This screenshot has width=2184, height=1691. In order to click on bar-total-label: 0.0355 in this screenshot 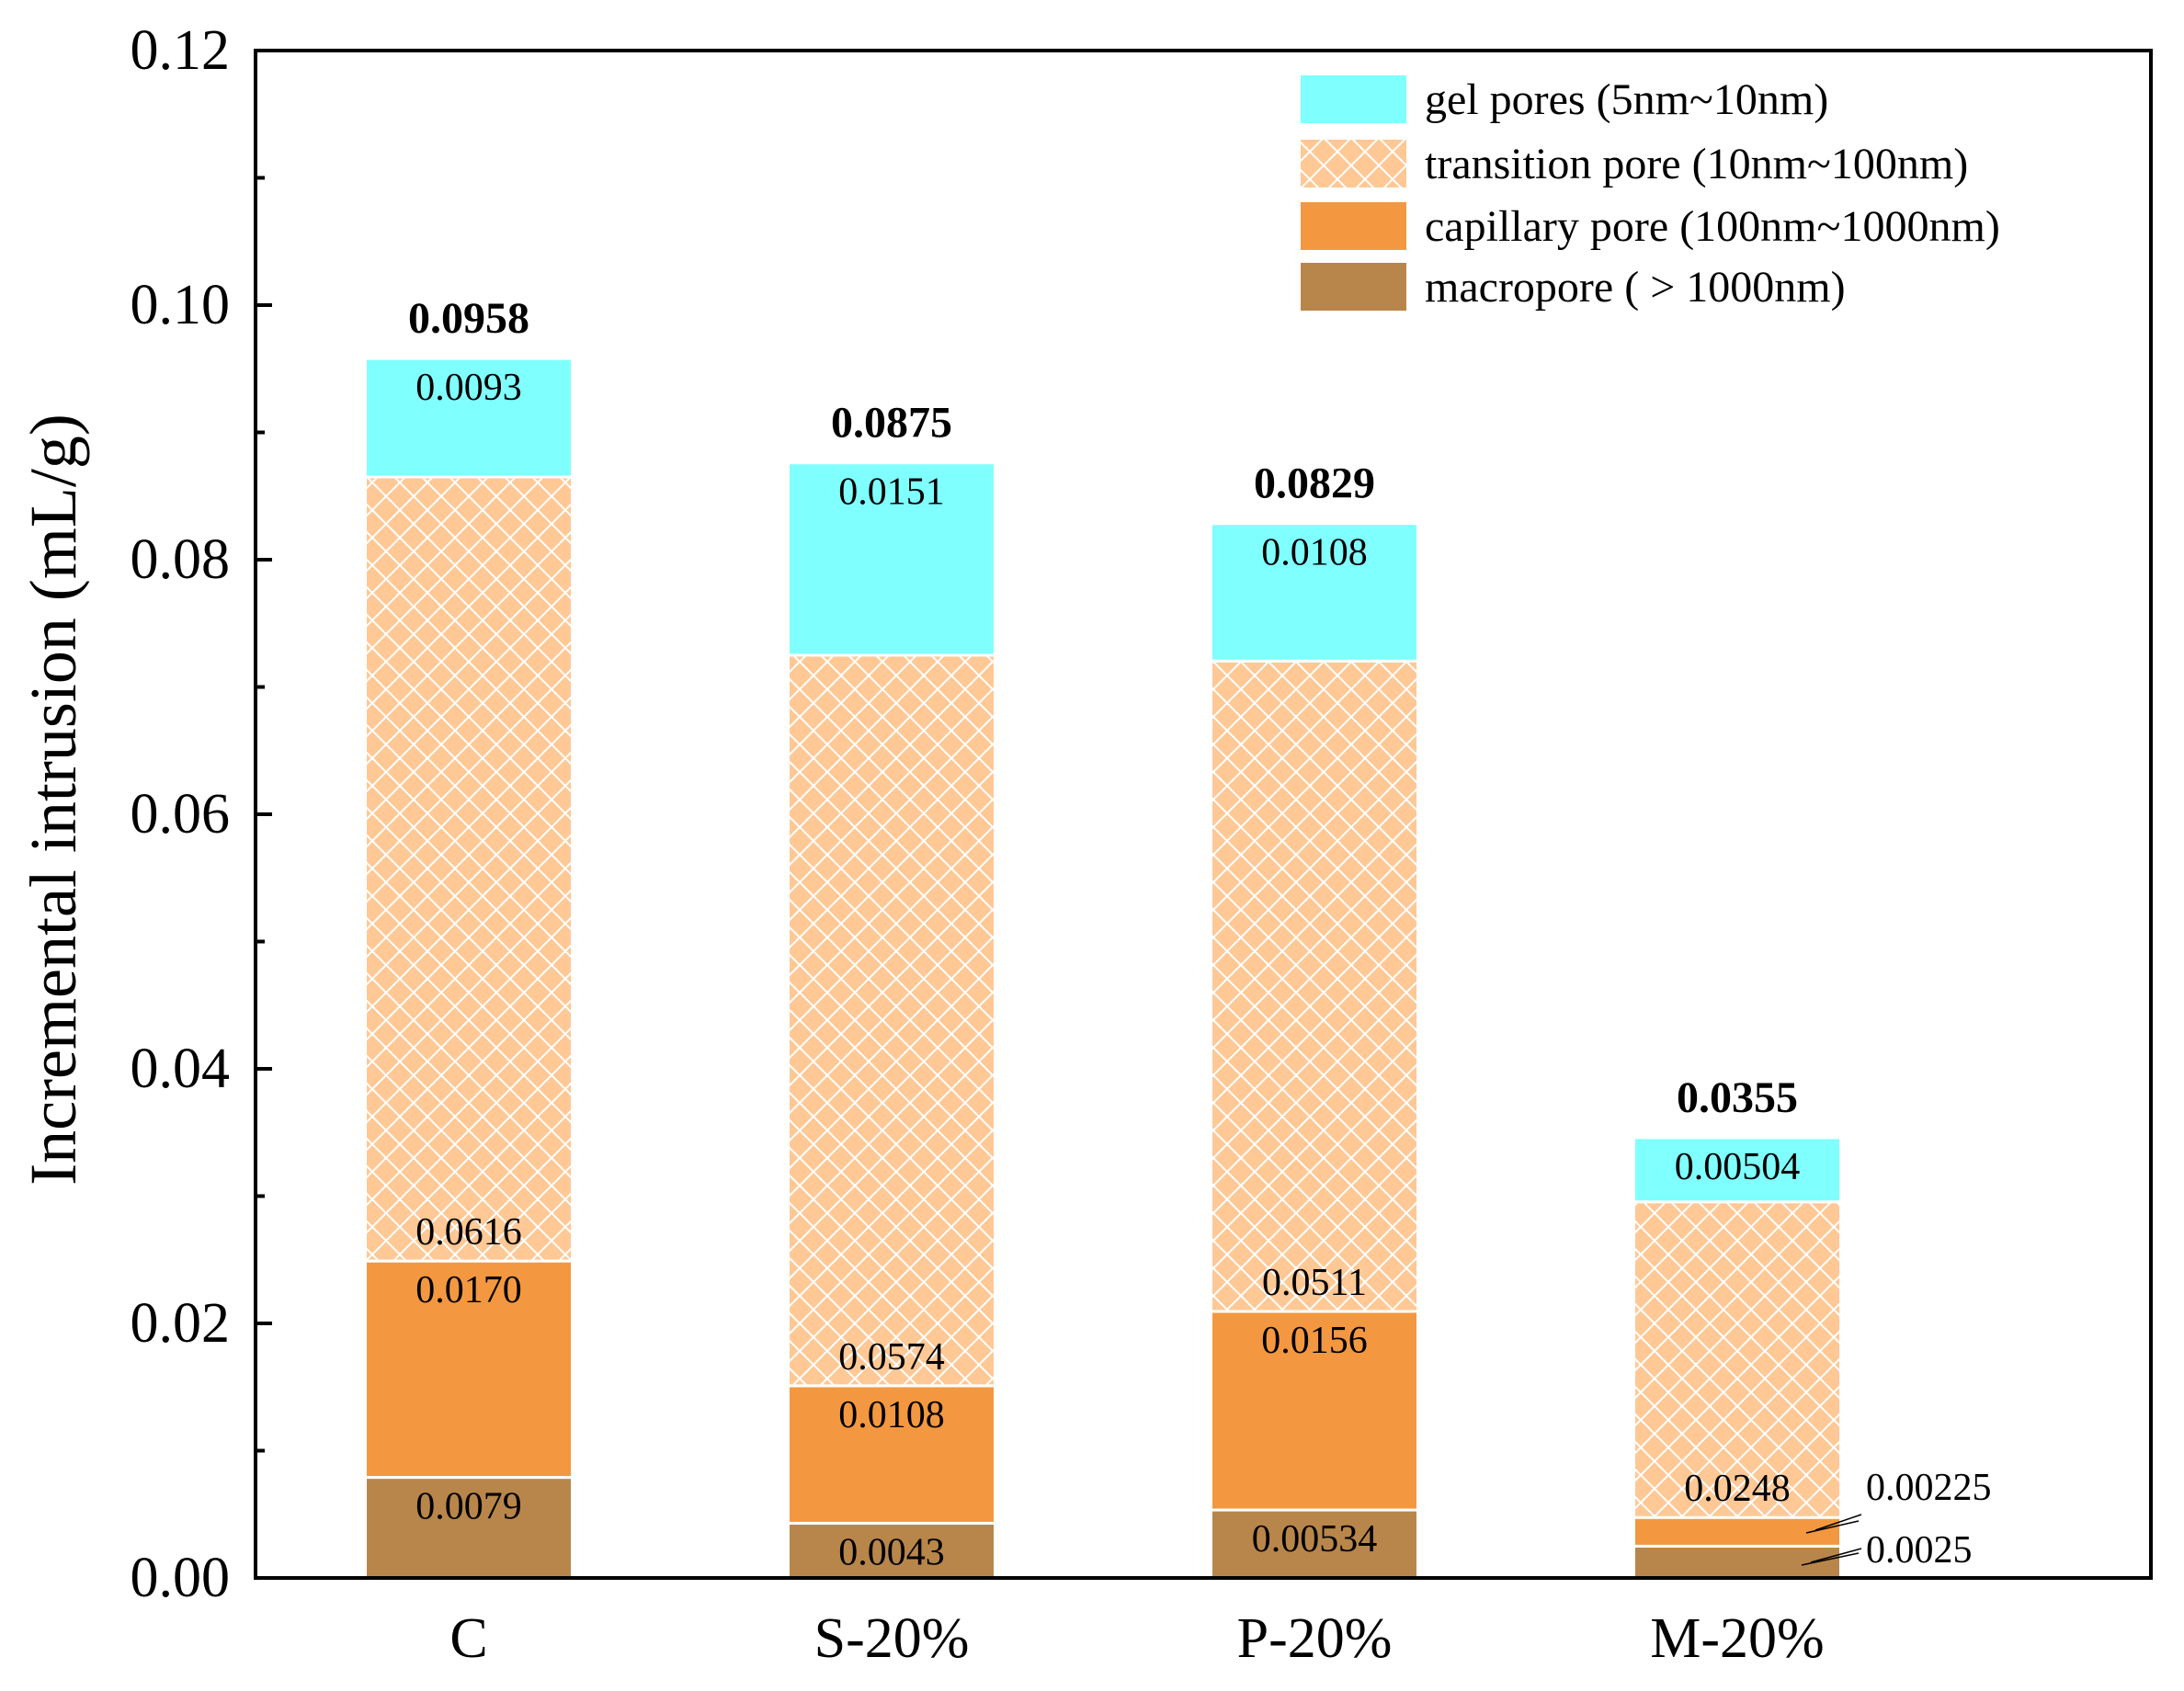, I will do `click(1737, 1097)`.